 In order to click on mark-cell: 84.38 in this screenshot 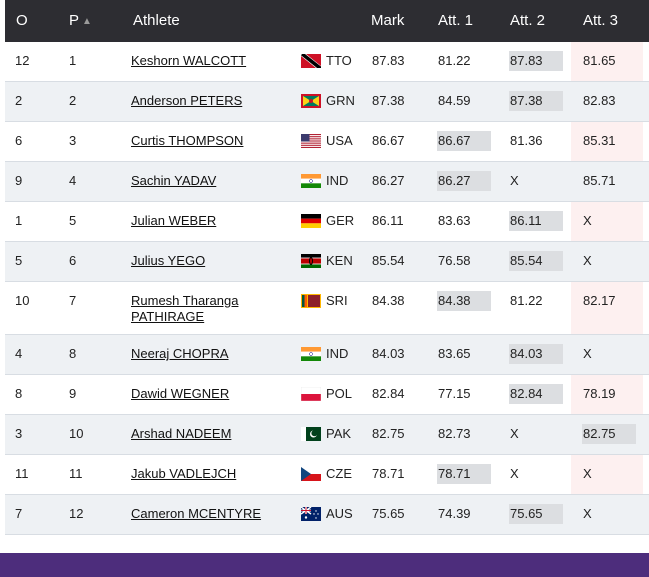, I will do `click(388, 300)`.